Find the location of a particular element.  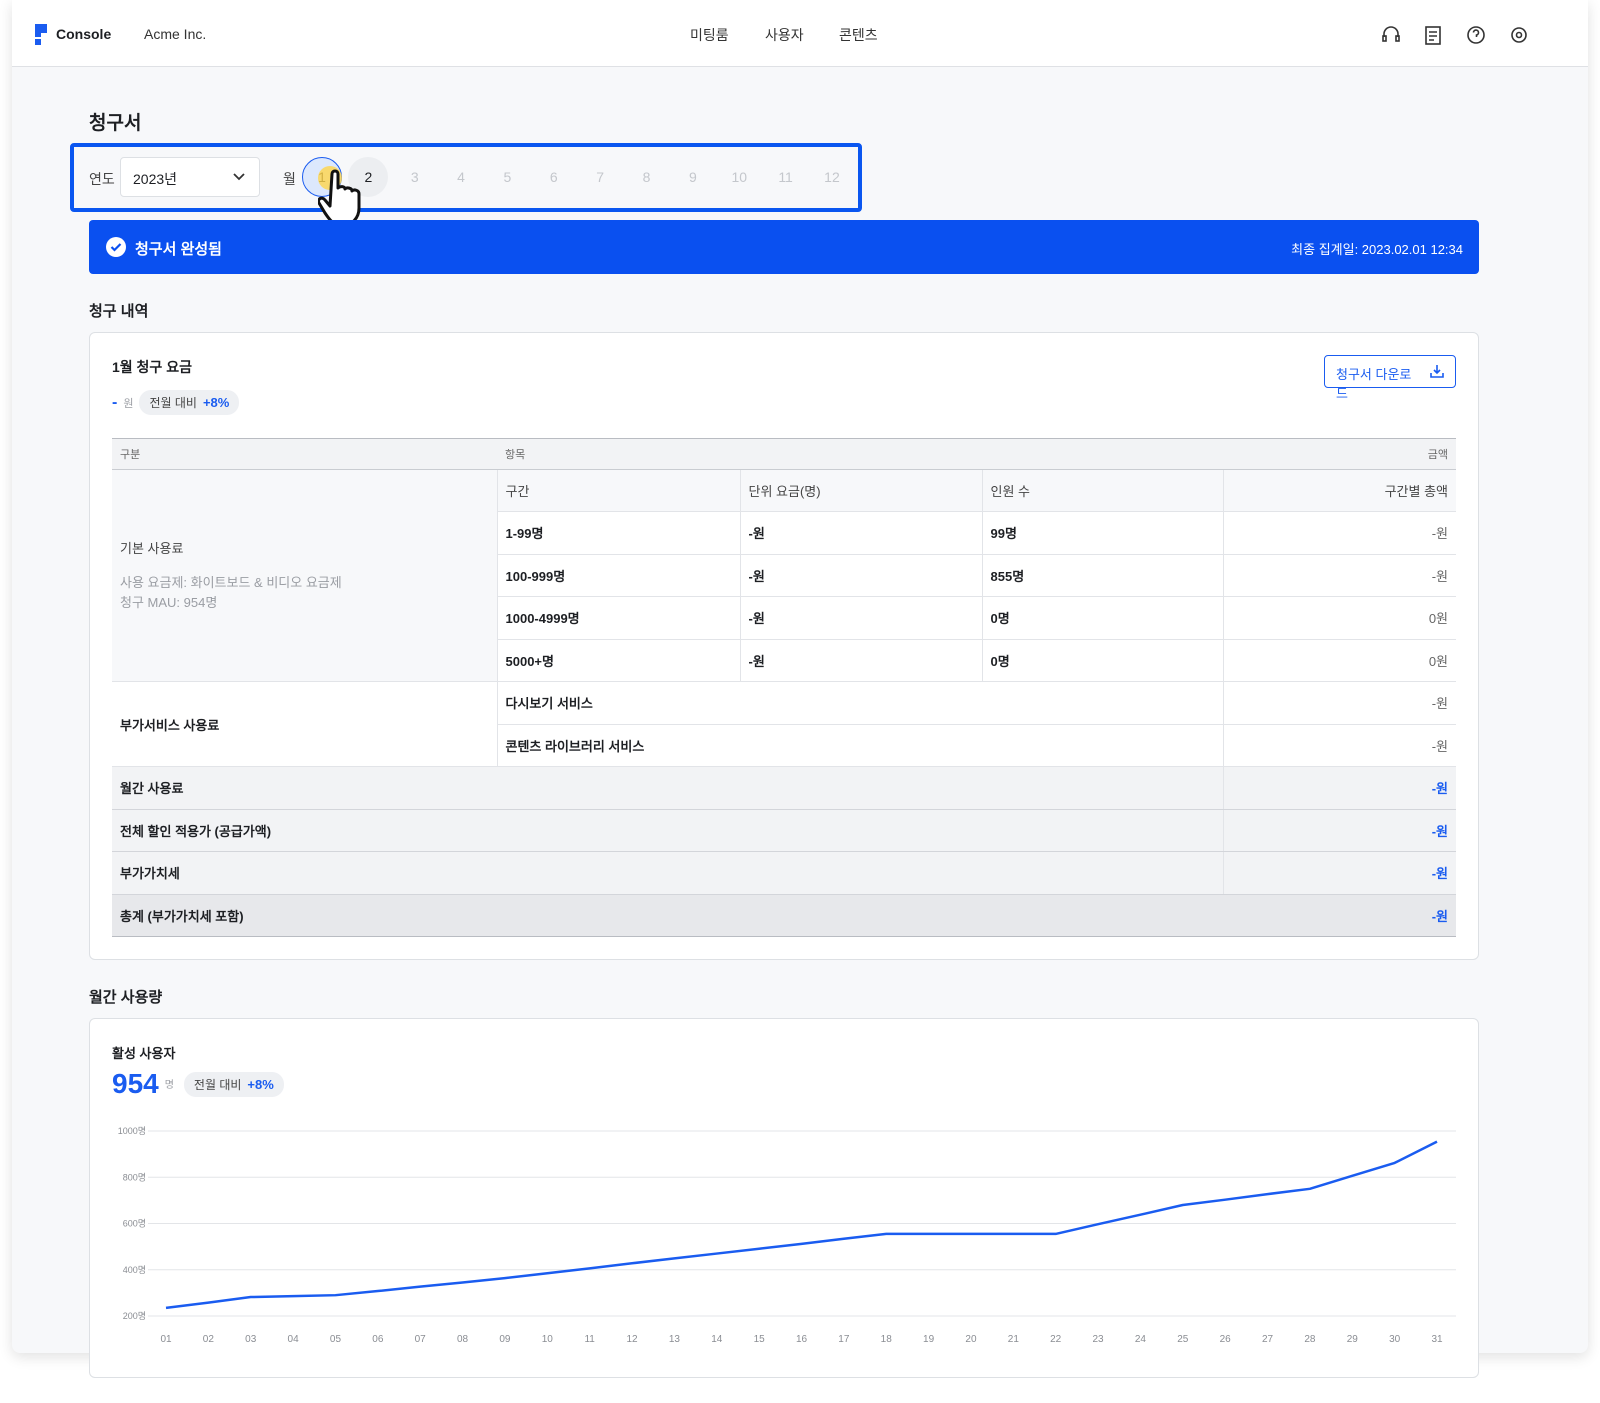

x-tick-label: 10 is located at coordinates (548, 1339).